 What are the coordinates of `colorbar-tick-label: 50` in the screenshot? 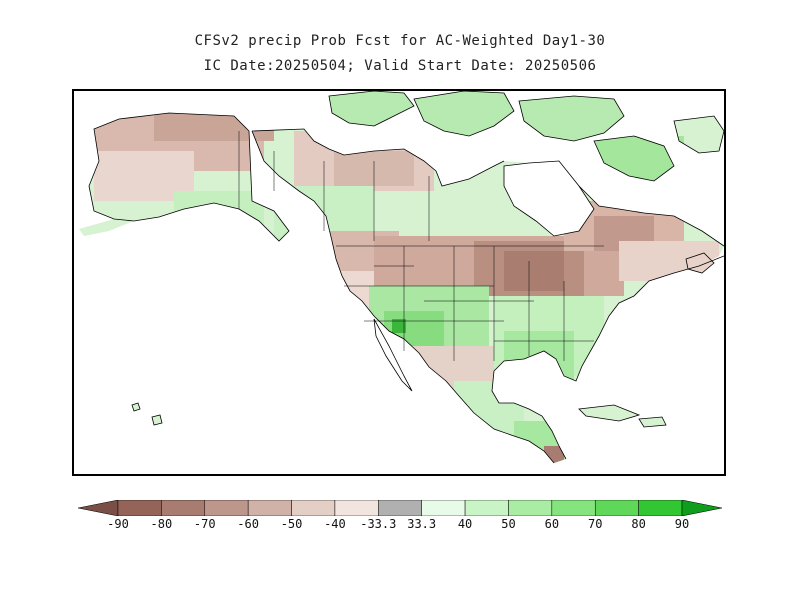 It's located at (508, 524).